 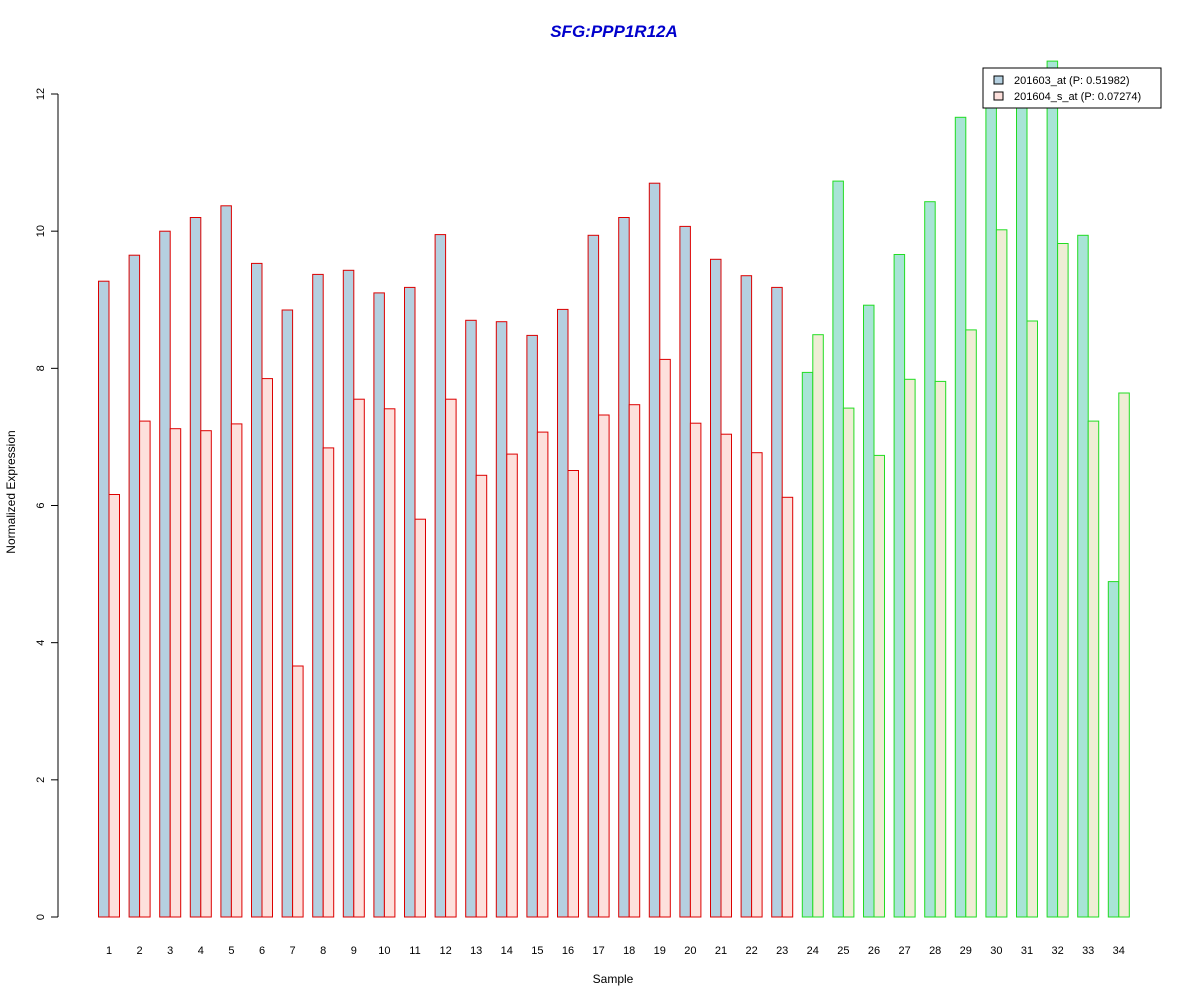 I want to click on x-tick-label: 17, so click(x=598, y=951).